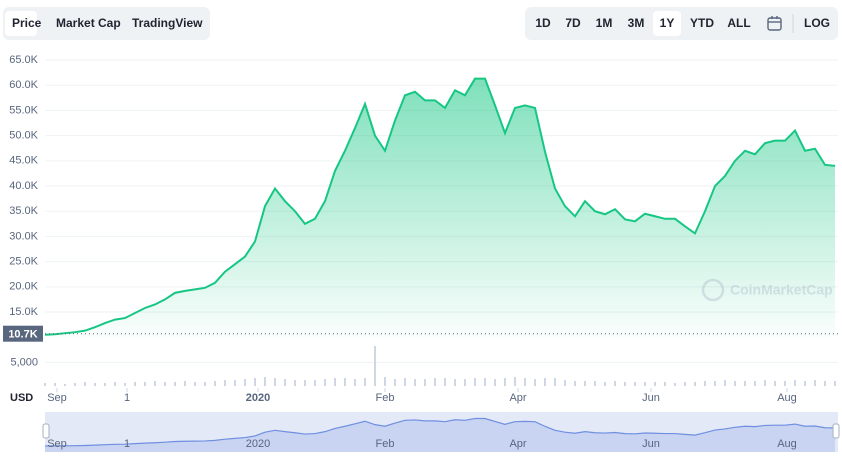 The height and width of the screenshot is (468, 842). What do you see at coordinates (258, 398) in the screenshot?
I see `x-tick-label: 2020` at bounding box center [258, 398].